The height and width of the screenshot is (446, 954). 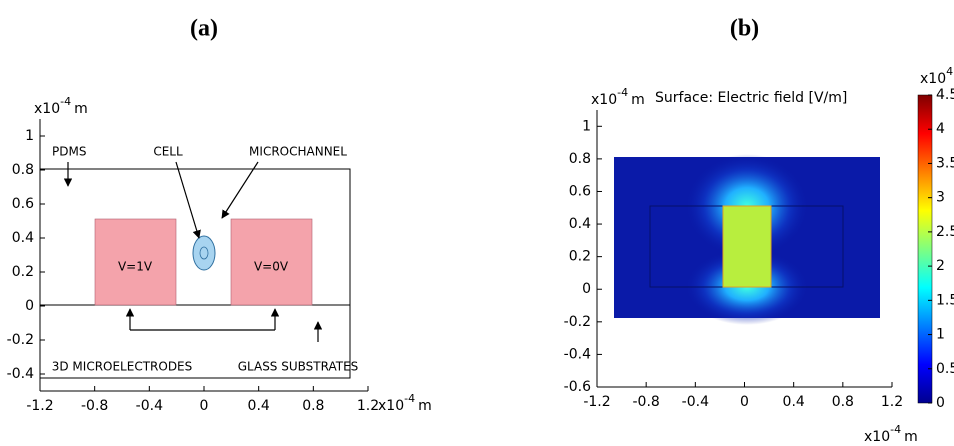 I want to click on channel-region, so click(x=747, y=246).